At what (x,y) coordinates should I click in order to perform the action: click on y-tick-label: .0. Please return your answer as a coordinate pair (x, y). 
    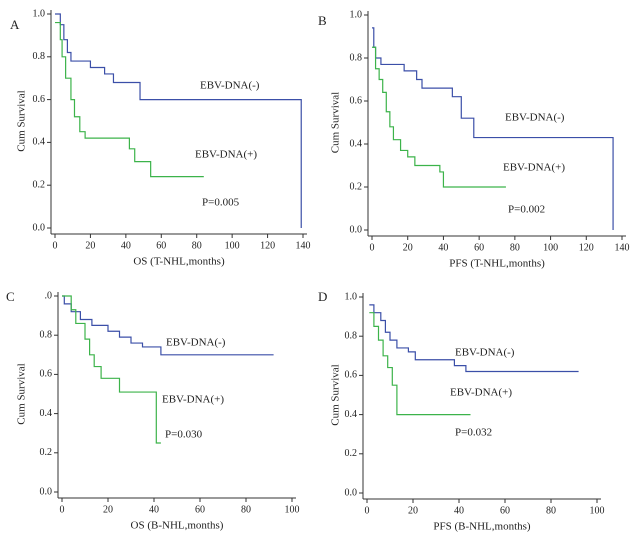
    Looking at the image, I should click on (49, 295).